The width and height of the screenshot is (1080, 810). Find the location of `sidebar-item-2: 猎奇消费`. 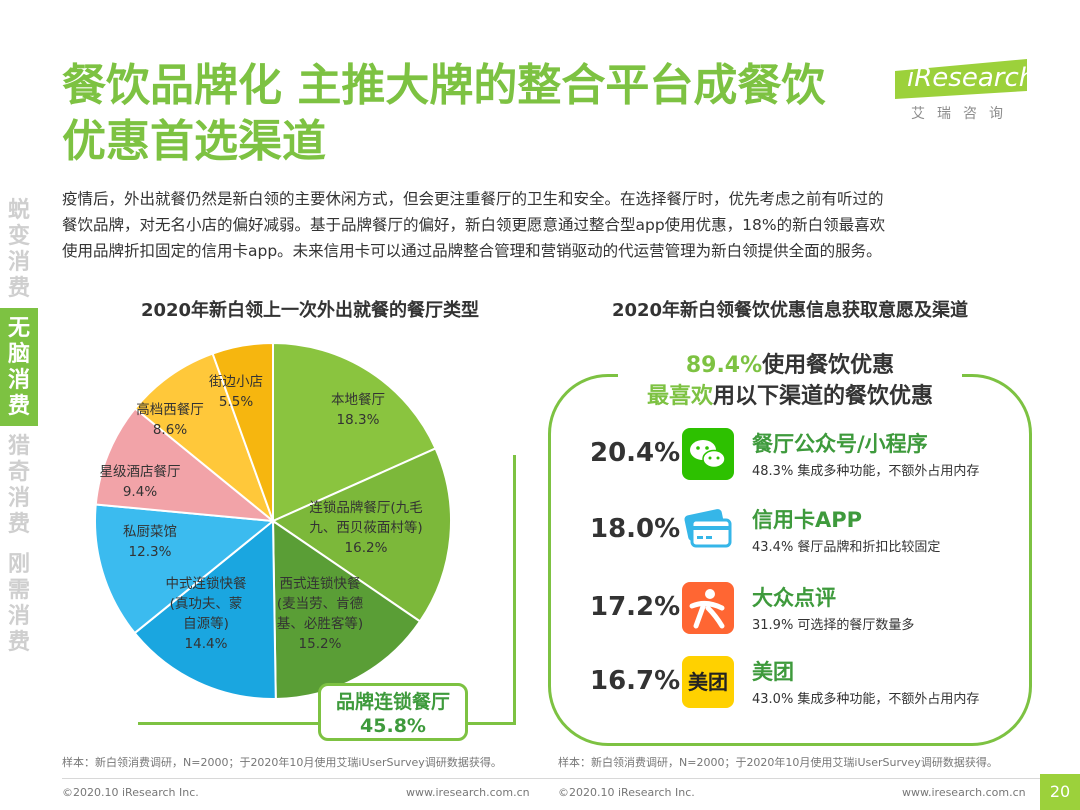

sidebar-item-2: 猎奇消费 is located at coordinates (19, 485).